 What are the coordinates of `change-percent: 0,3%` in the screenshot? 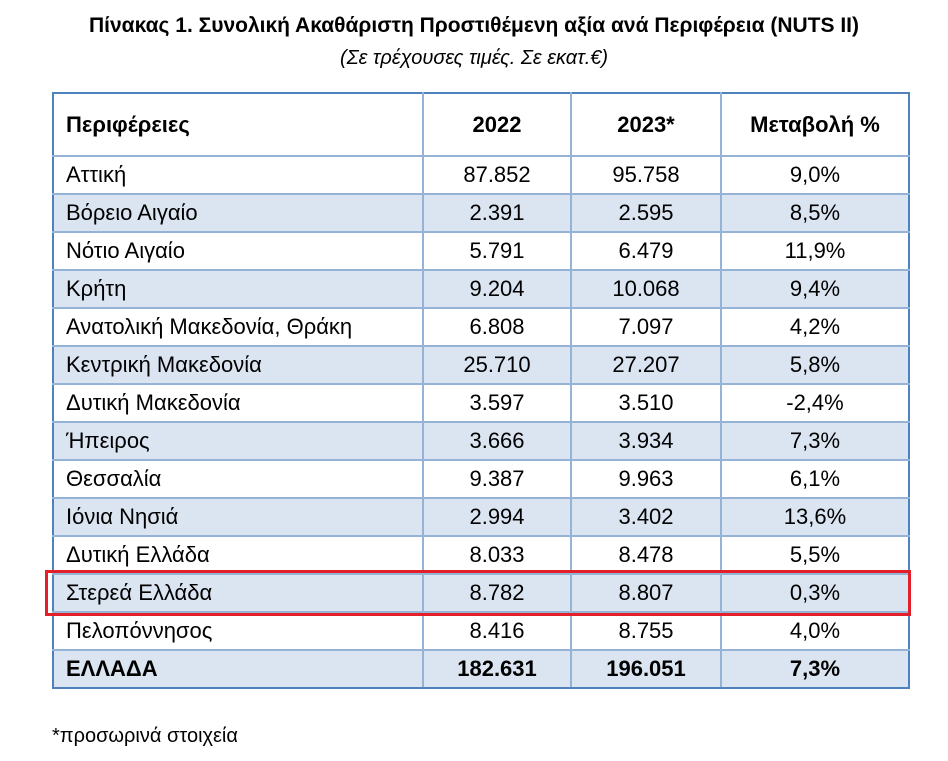 It's located at (815, 593).